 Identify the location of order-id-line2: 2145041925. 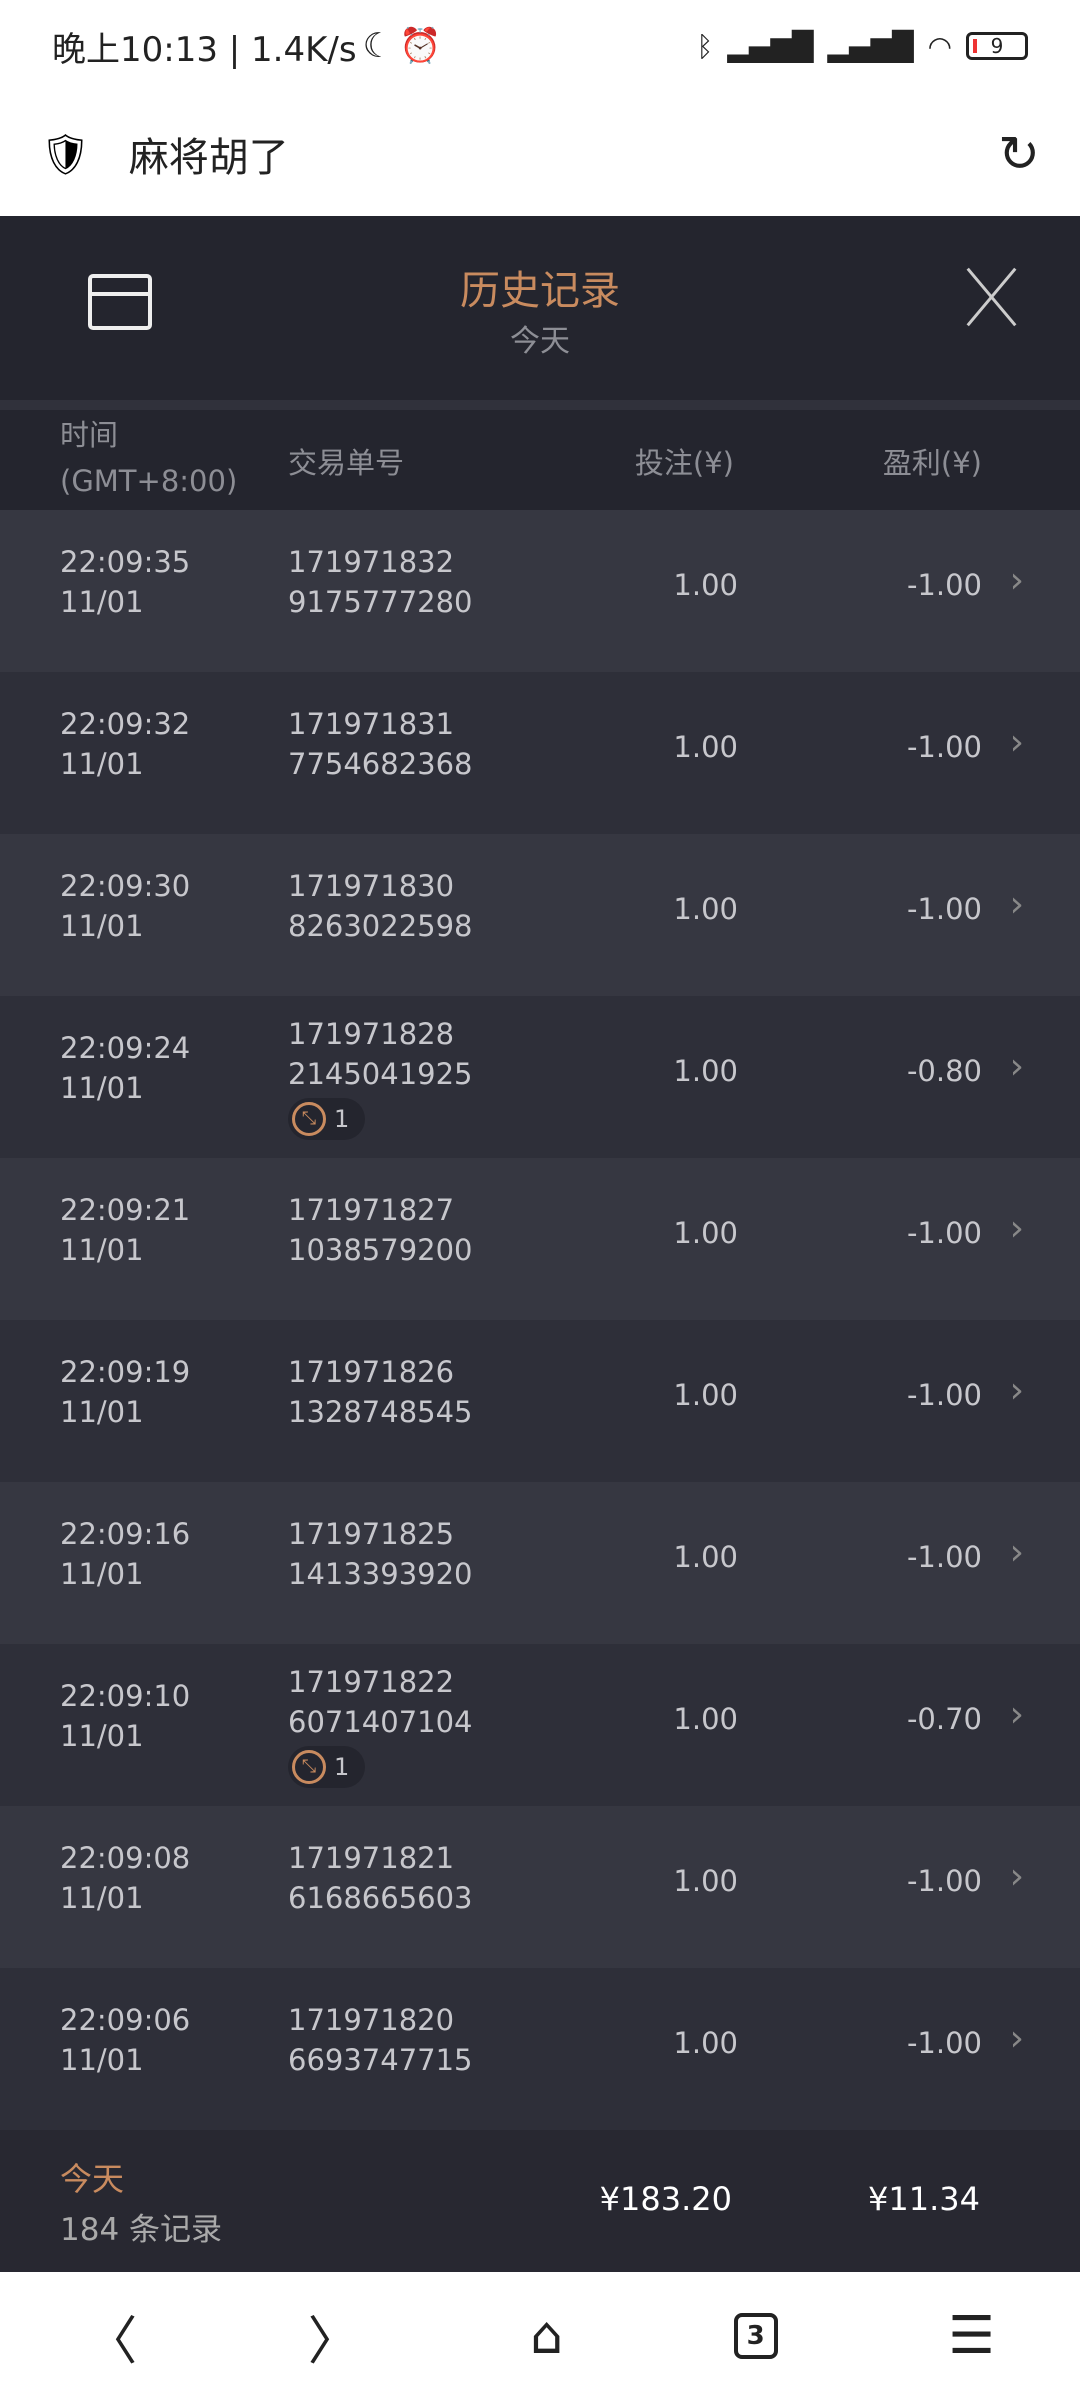
(380, 1074).